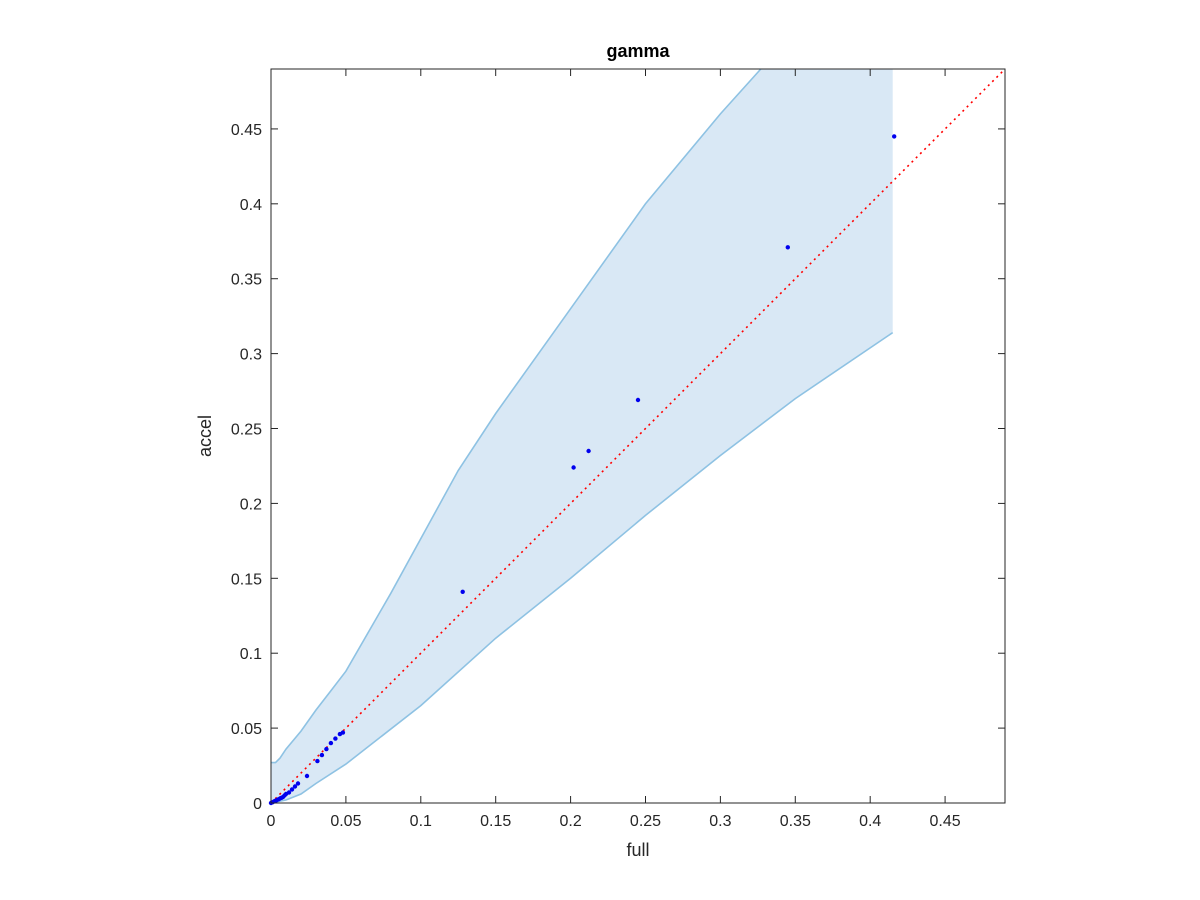 This screenshot has width=1200, height=900. What do you see at coordinates (246, 579) in the screenshot?
I see `y-tick-label: 0.15` at bounding box center [246, 579].